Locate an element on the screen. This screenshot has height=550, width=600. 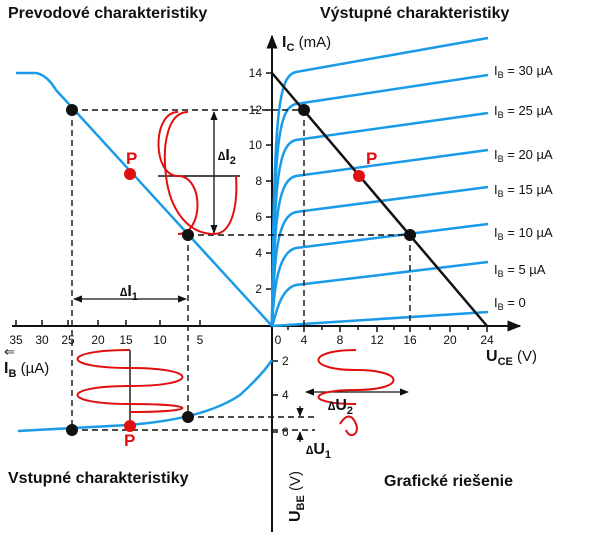
delta-u1-label: ∆U1 is located at coordinates (318, 451).